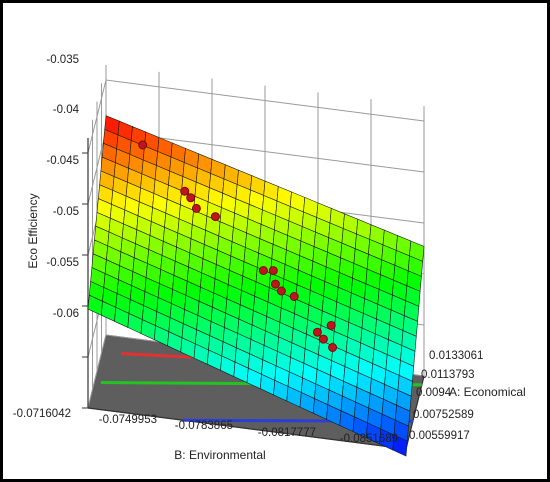 The width and height of the screenshot is (550, 482). Describe the element at coordinates (219, 455) in the screenshot. I see `x-axis-label: B: Environmental` at that location.